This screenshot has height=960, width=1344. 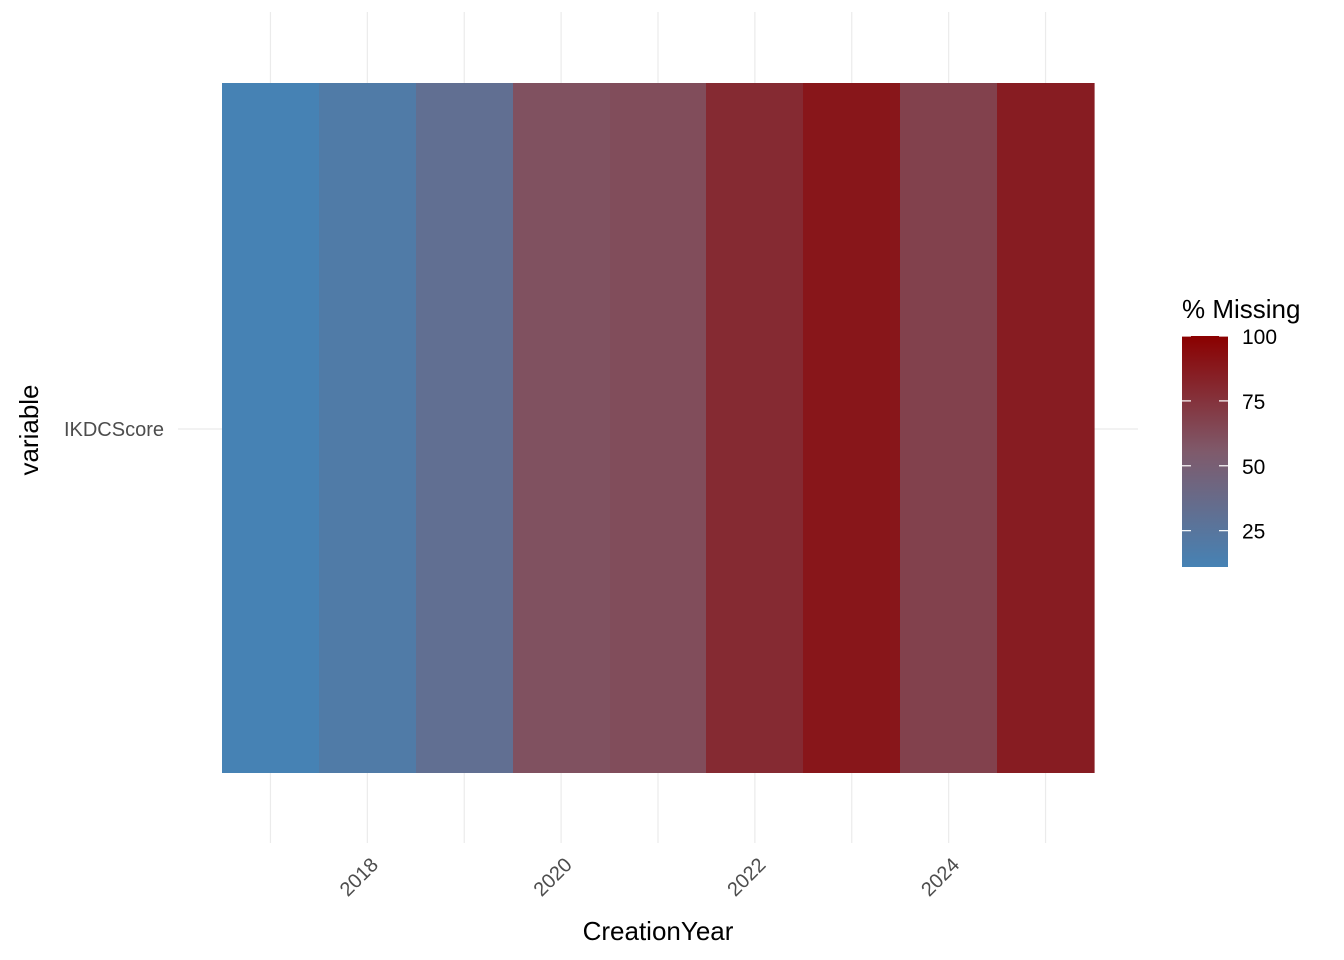 I want to click on legend-ticks: 25 50 75 100, so click(x=1229, y=435).